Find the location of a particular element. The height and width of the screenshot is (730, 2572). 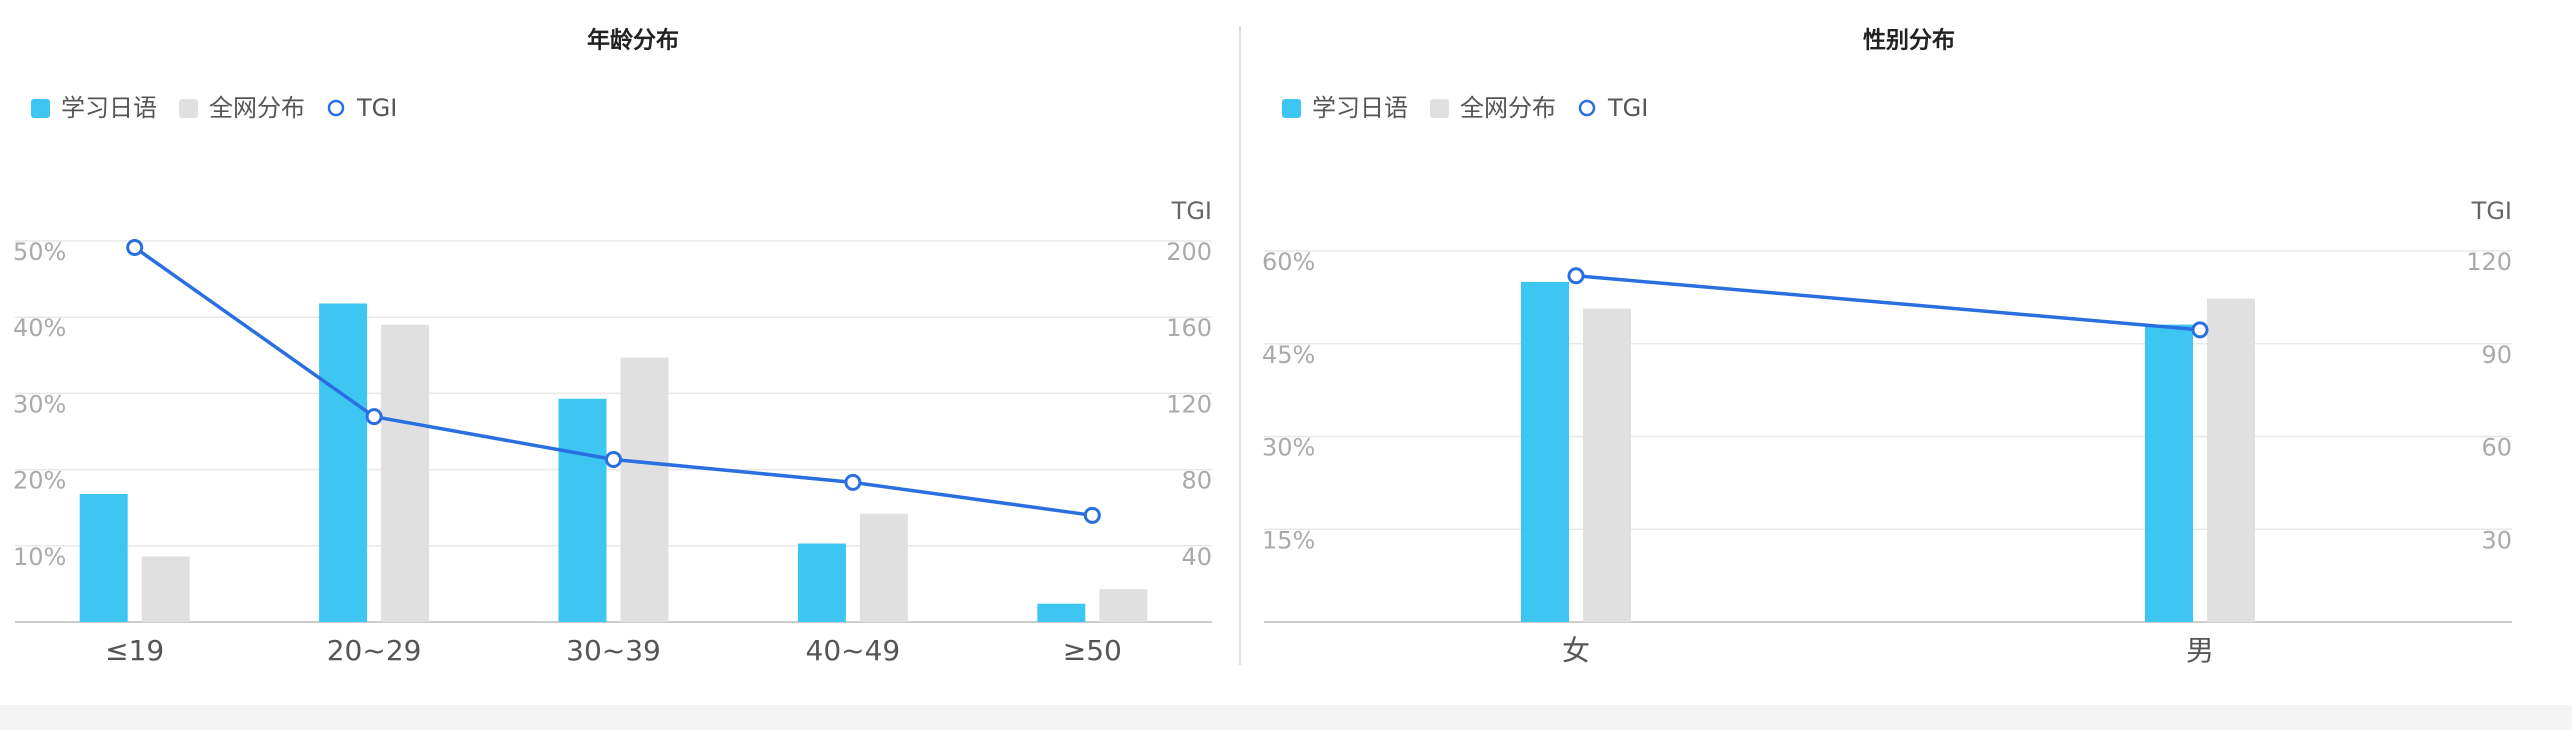

y-tick-label: 50% is located at coordinates (39, 252).